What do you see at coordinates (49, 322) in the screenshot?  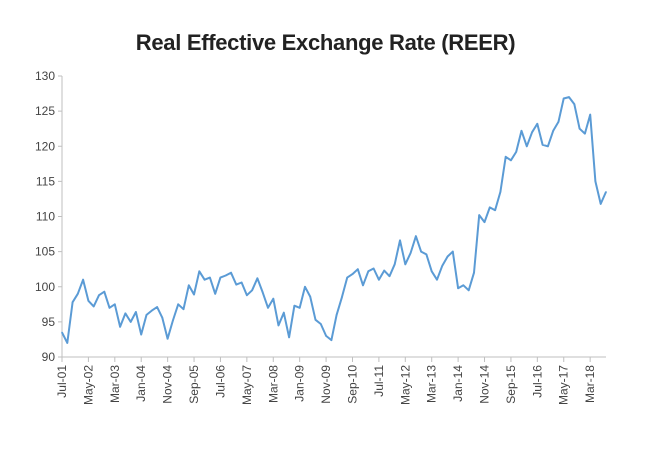 I see `y-tick-label: 95` at bounding box center [49, 322].